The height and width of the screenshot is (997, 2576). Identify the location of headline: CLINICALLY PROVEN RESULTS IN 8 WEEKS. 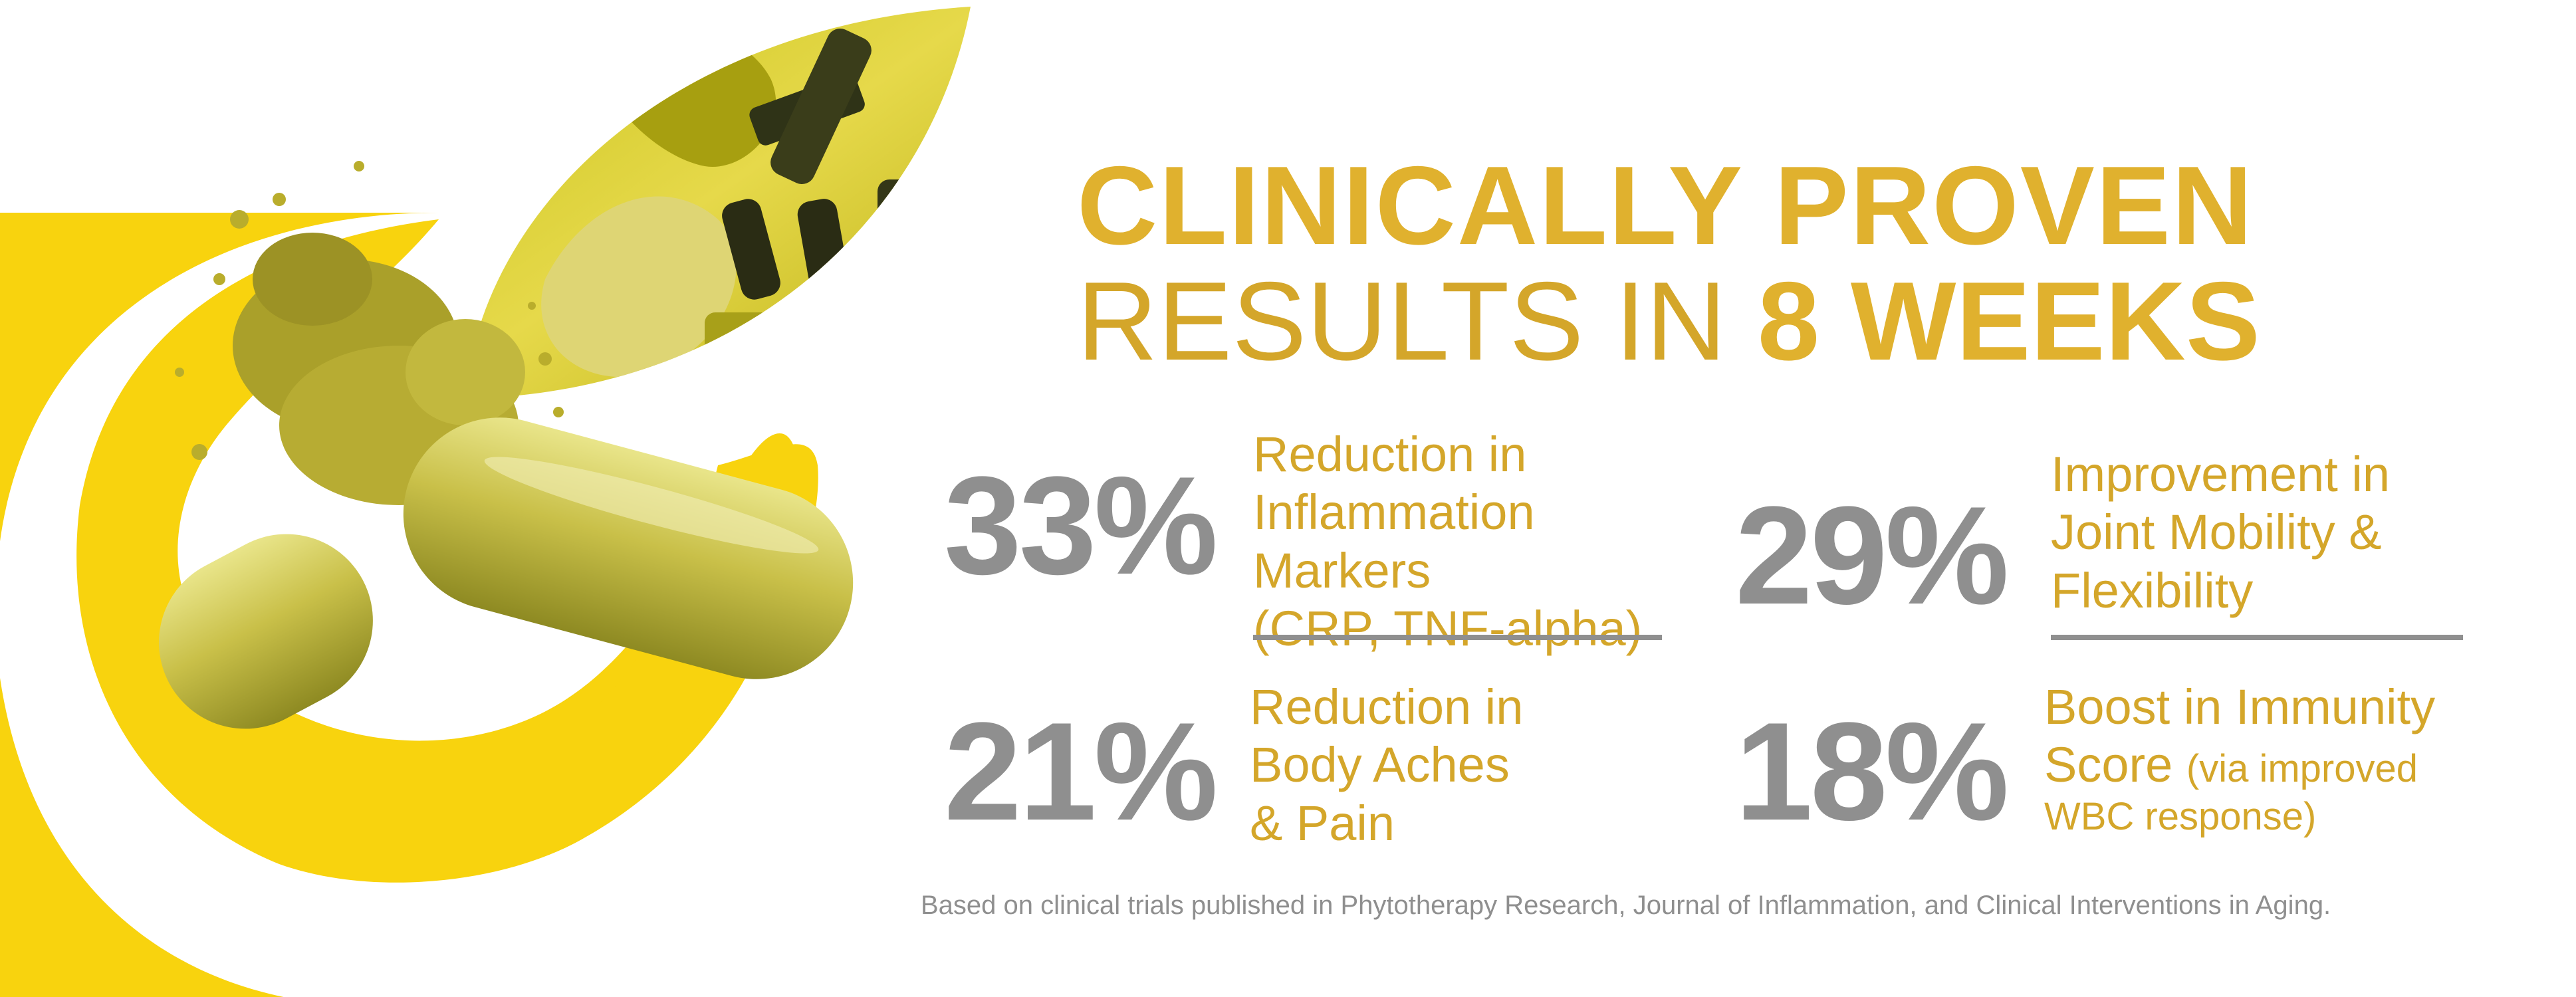
(1668, 263).